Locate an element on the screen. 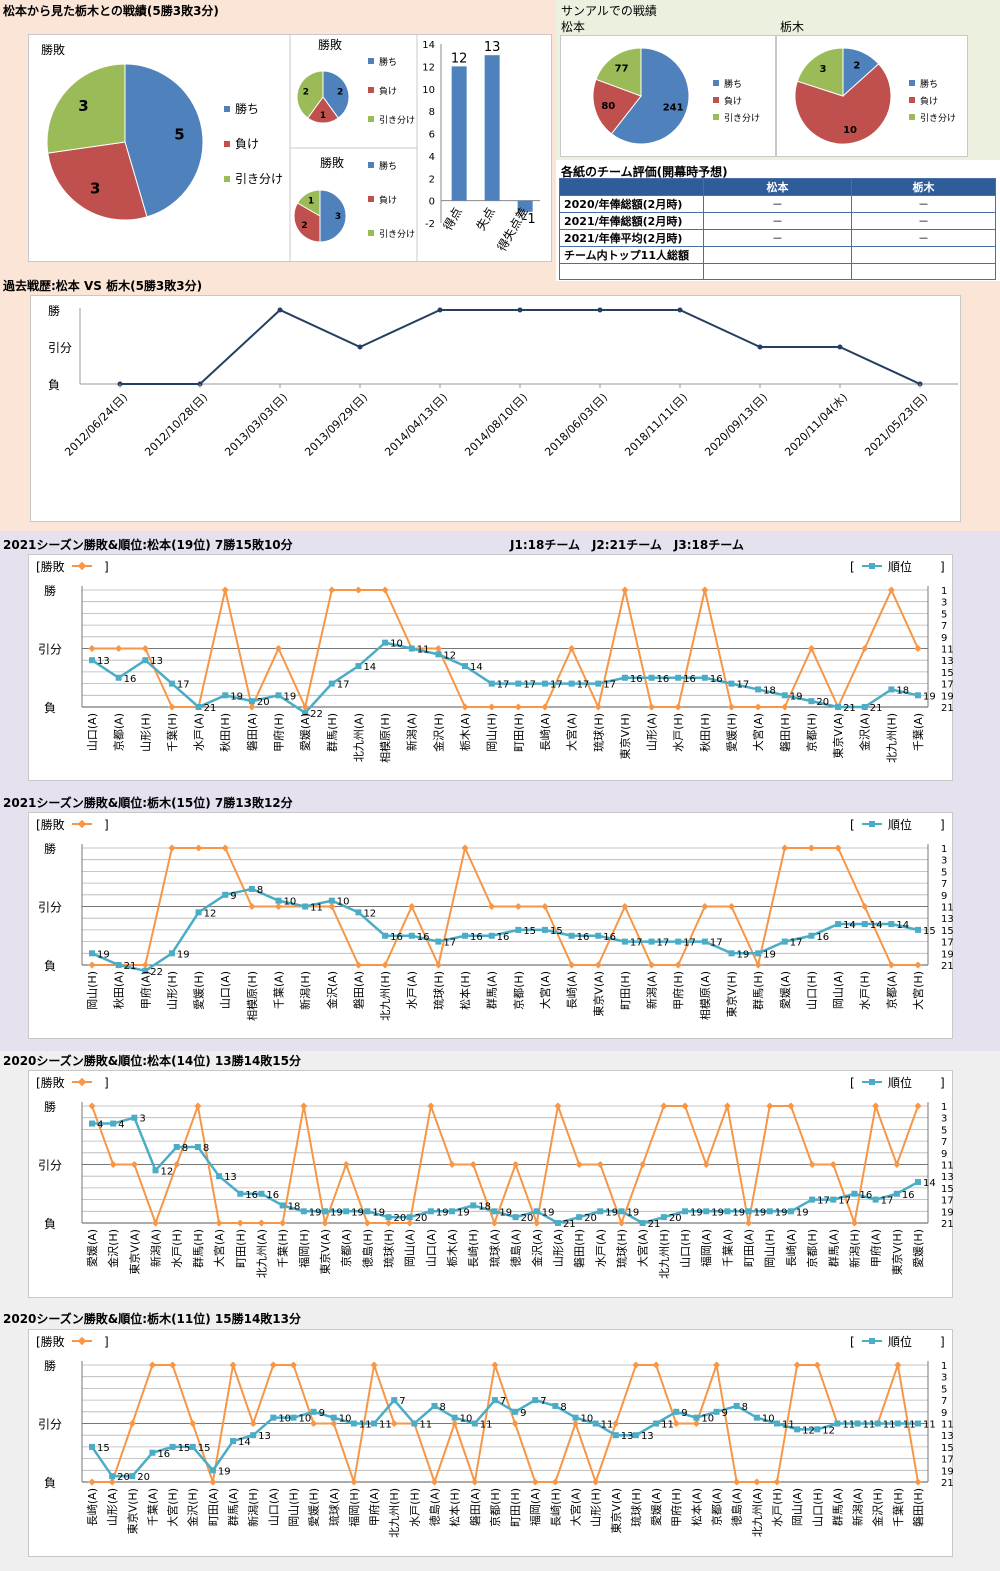  season-3-rank-label: 10 is located at coordinates (304, 1419).